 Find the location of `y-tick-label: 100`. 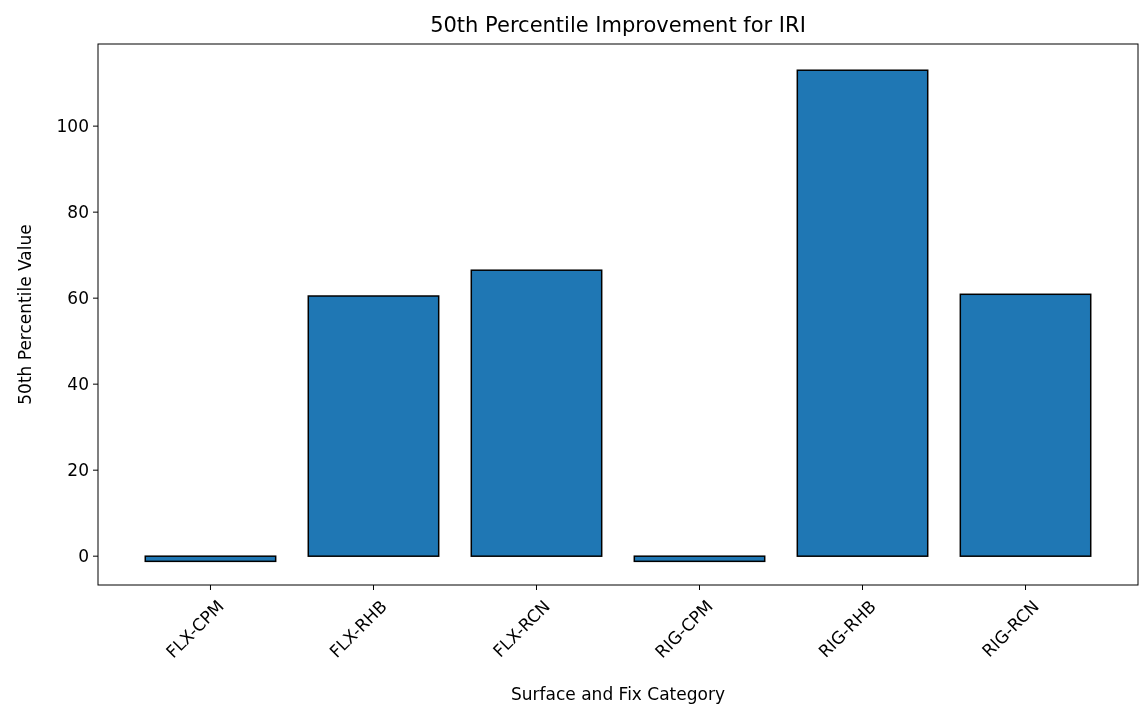

y-tick-label: 100 is located at coordinates (72, 126).